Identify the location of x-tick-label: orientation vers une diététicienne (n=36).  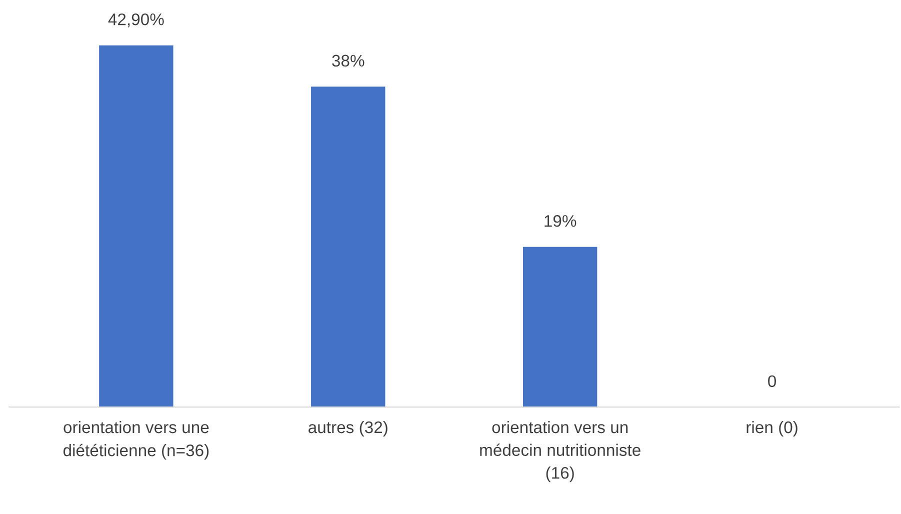
(136, 440).